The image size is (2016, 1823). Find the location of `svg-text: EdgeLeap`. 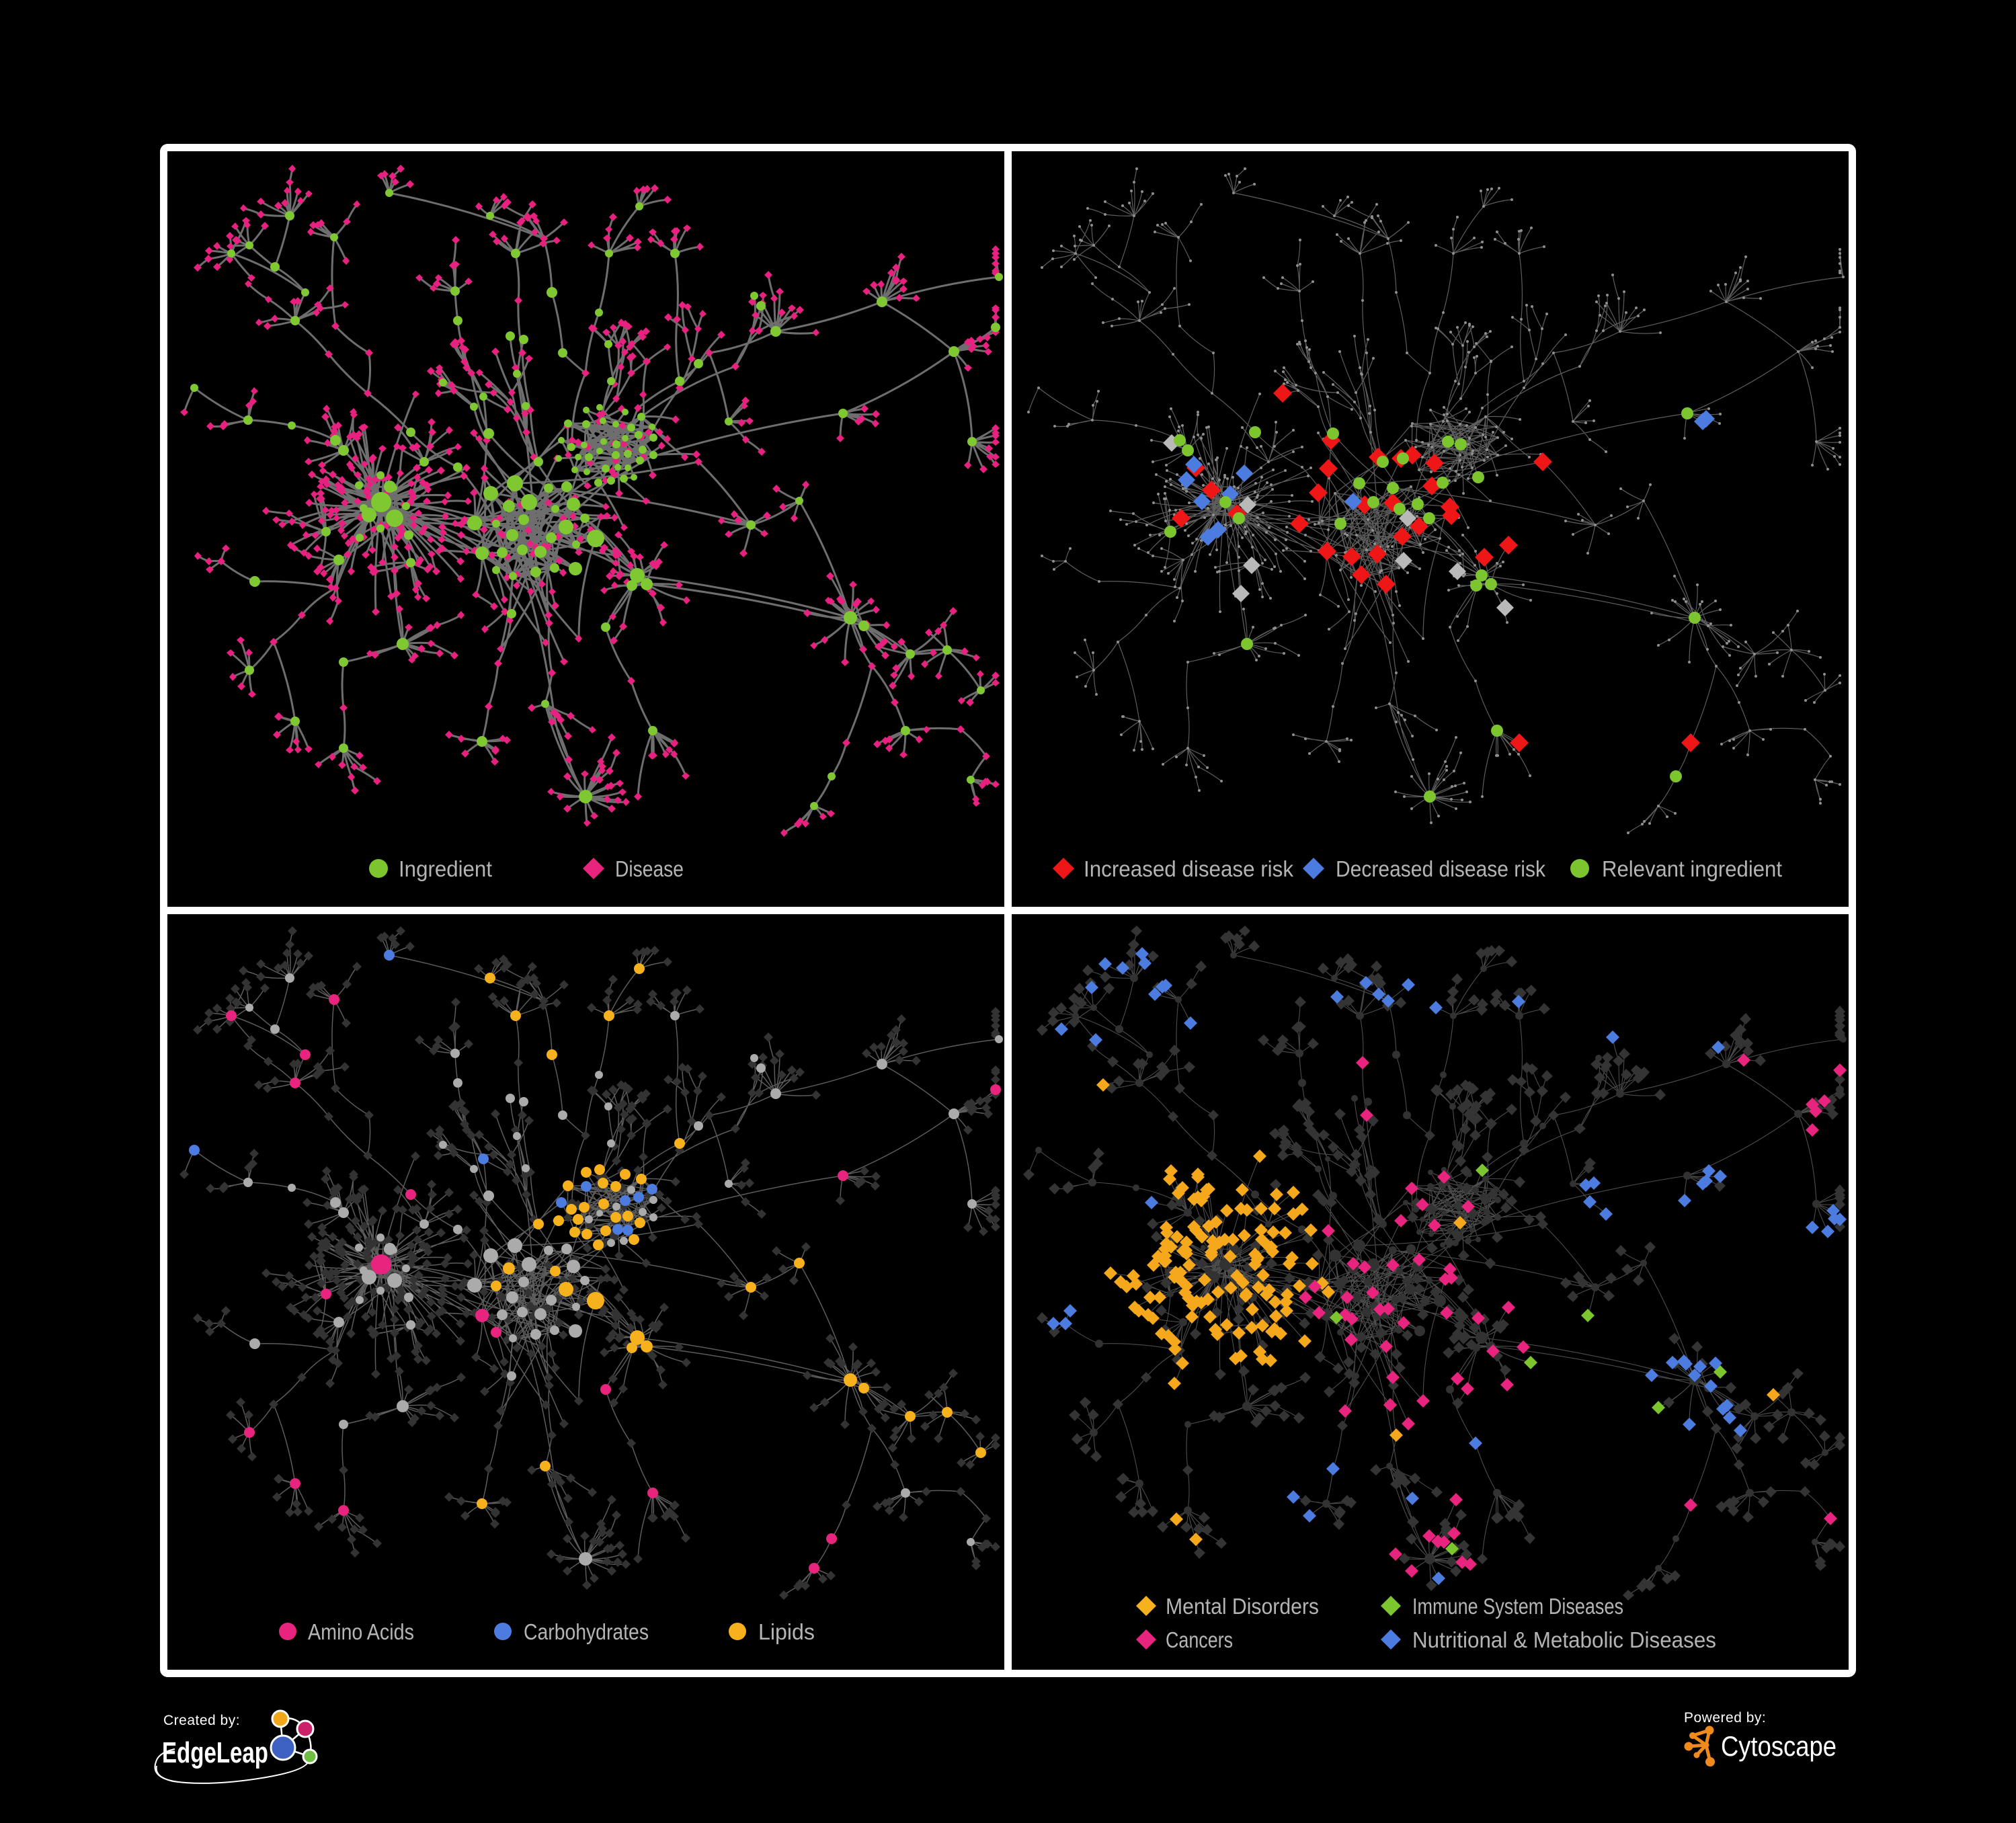

svg-text: EdgeLeap is located at coordinates (215, 1752).